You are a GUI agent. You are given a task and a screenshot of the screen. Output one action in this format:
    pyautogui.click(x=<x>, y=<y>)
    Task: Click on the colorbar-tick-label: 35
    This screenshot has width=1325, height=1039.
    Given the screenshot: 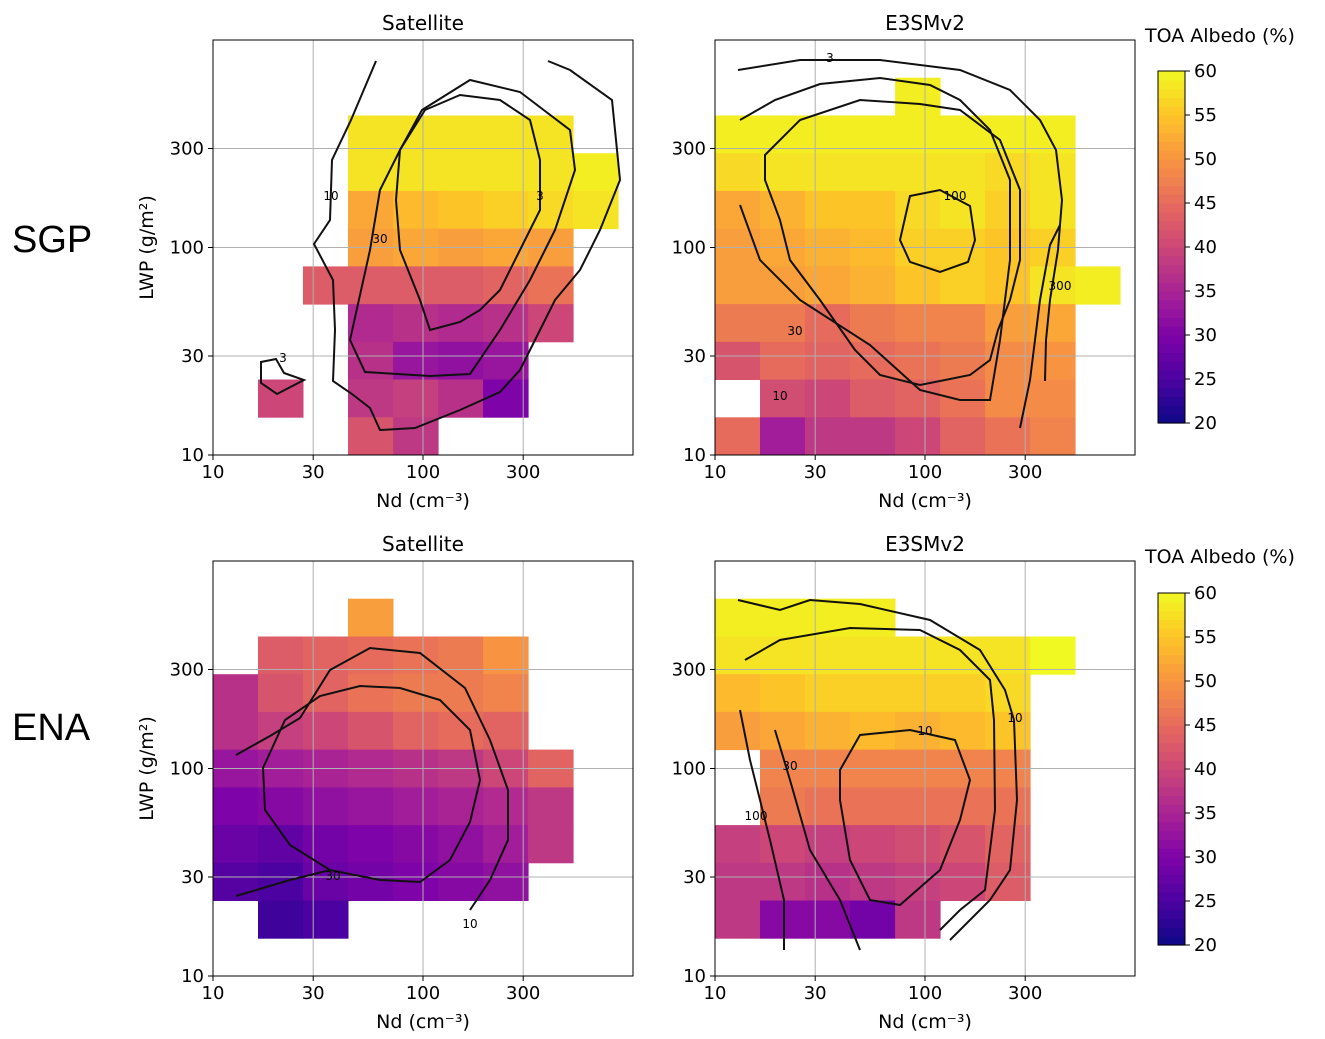 What is the action you would take?
    pyautogui.click(x=1205, y=291)
    